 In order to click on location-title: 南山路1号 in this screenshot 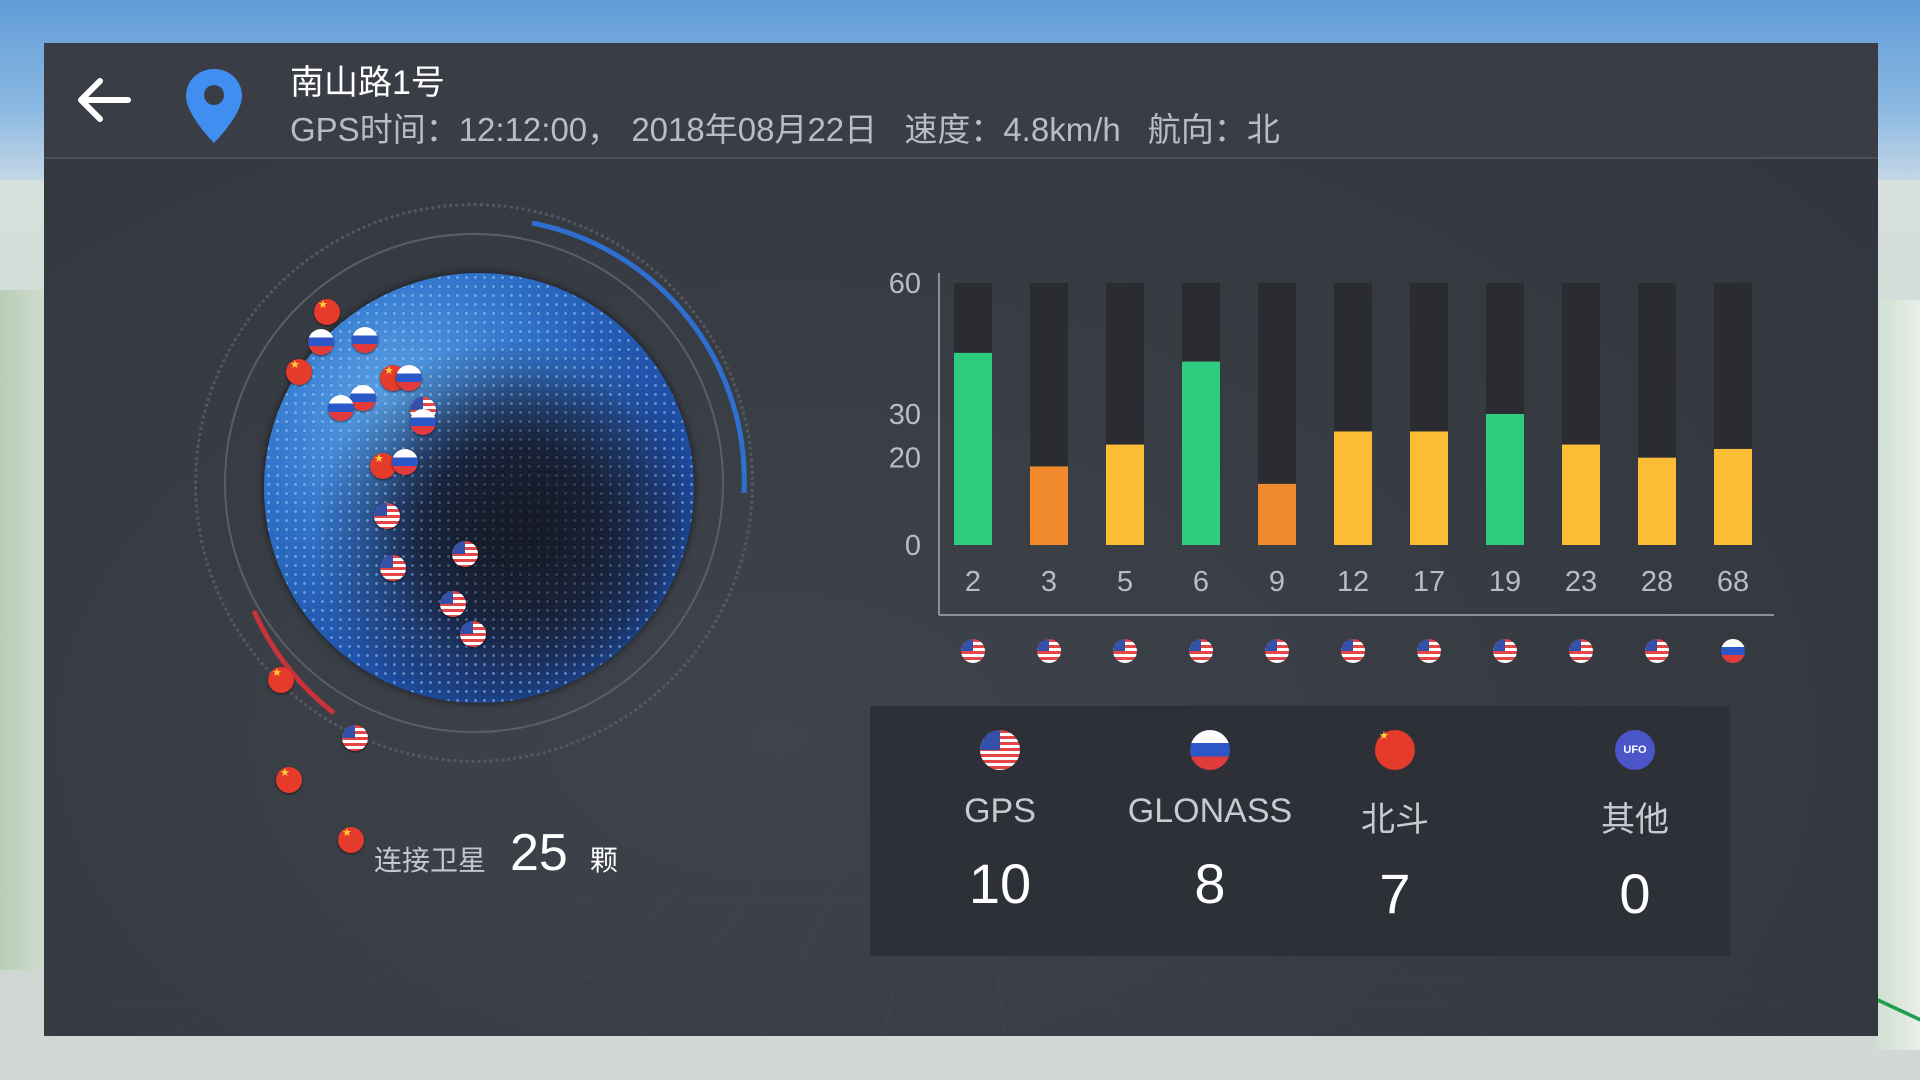, I will do `click(367, 83)`.